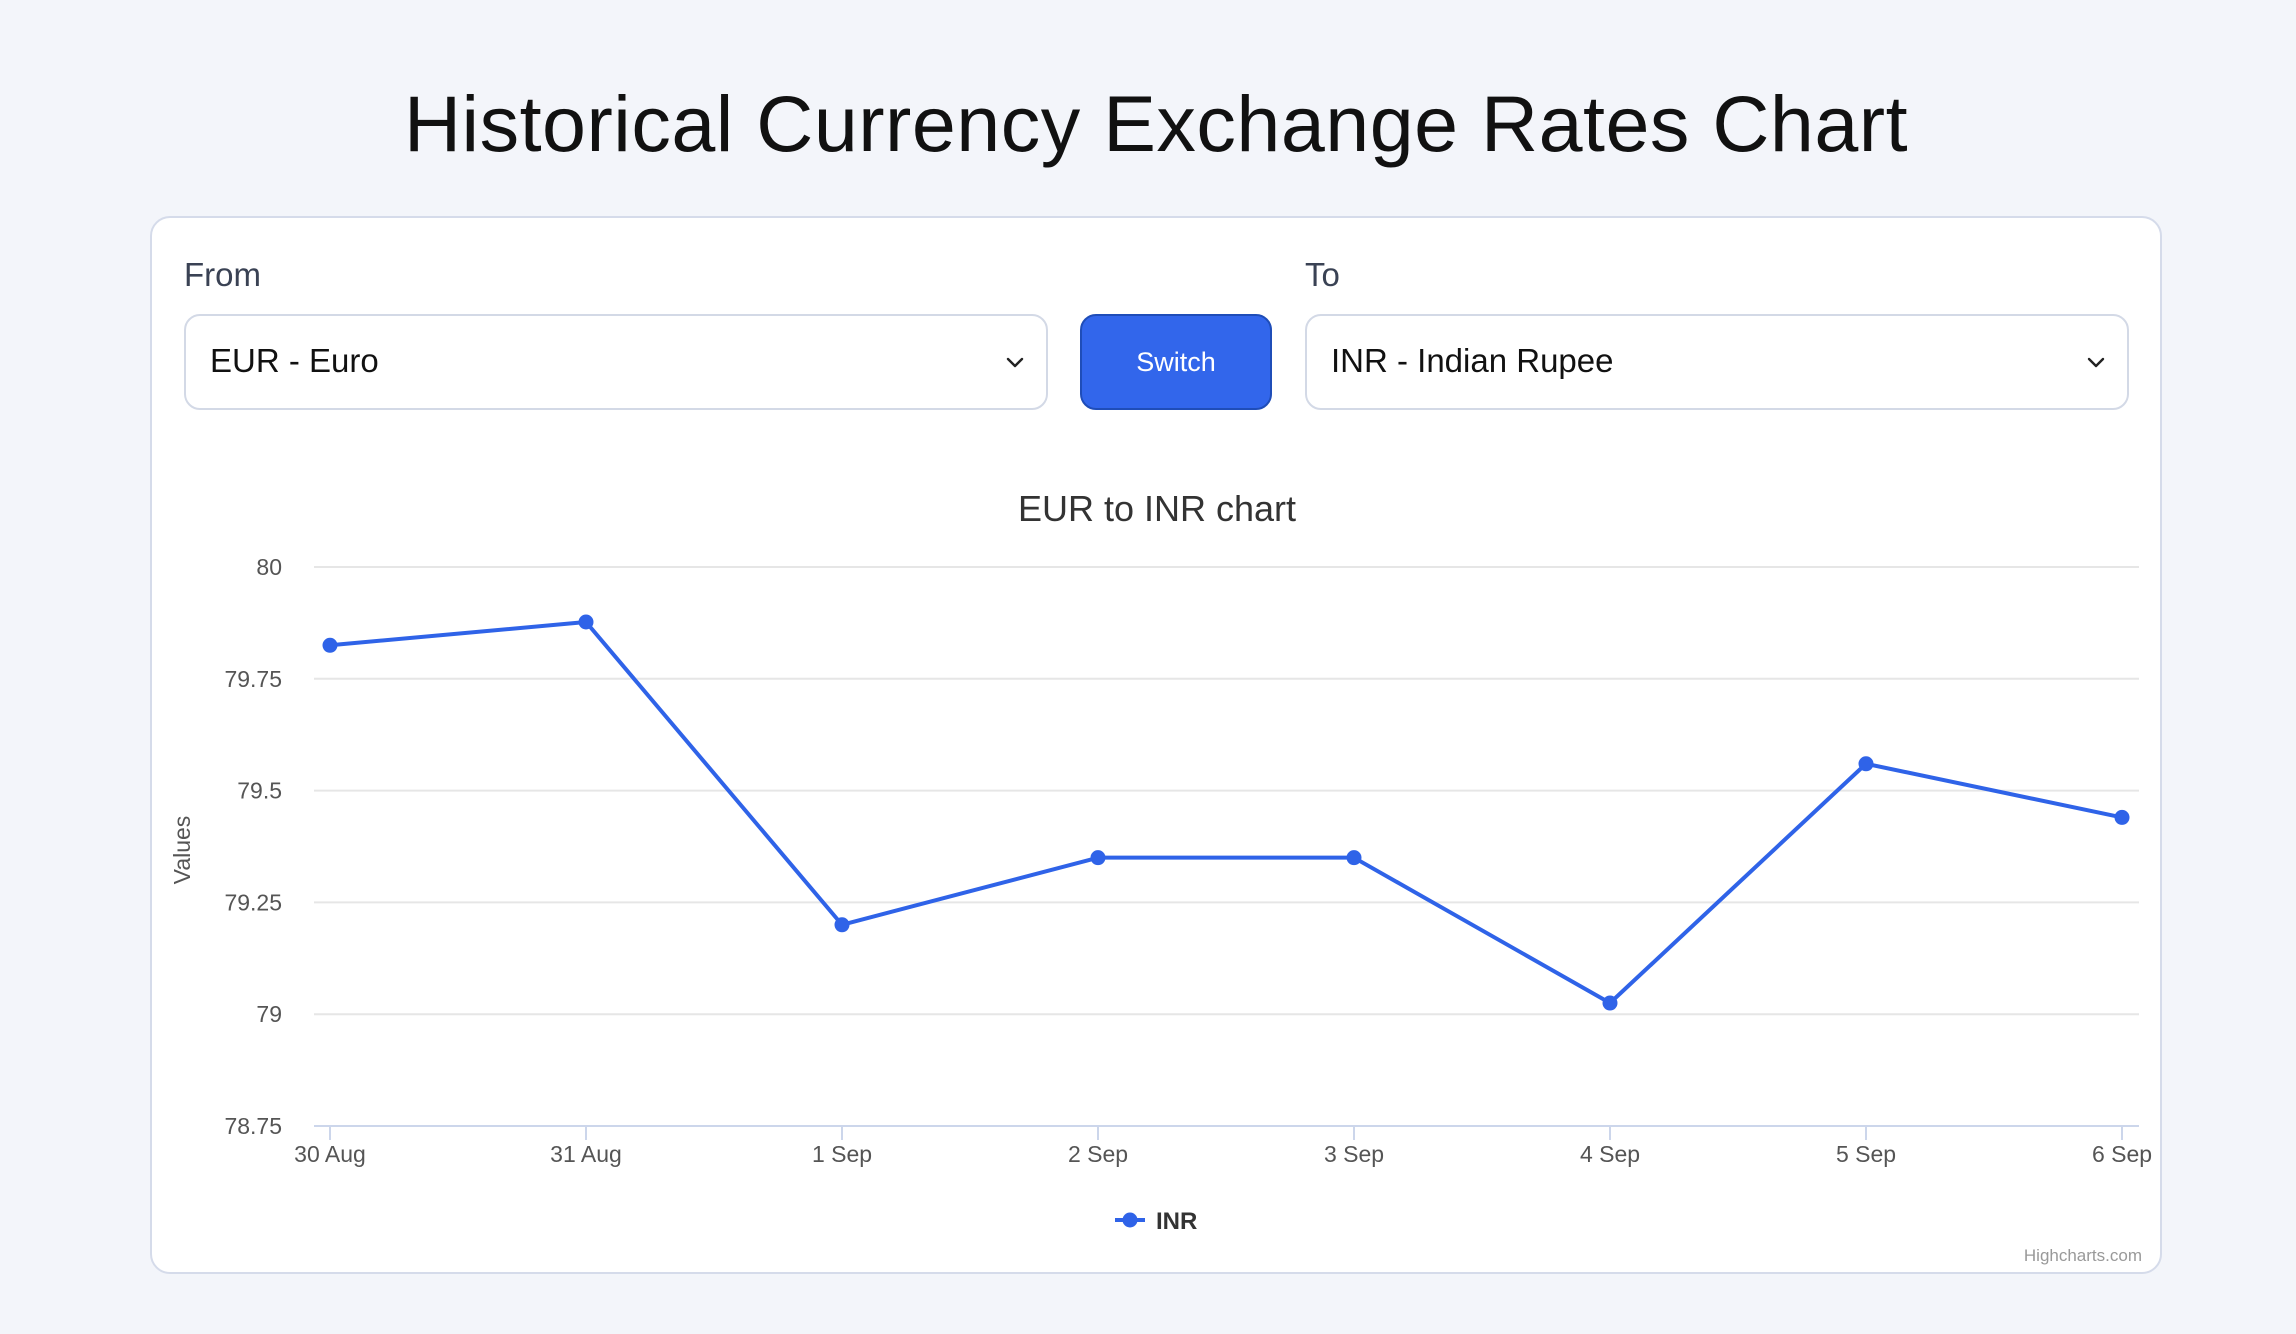 The image size is (2296, 1334). Describe the element at coordinates (586, 1154) in the screenshot. I see `x-tick-label: 31 Aug` at that location.